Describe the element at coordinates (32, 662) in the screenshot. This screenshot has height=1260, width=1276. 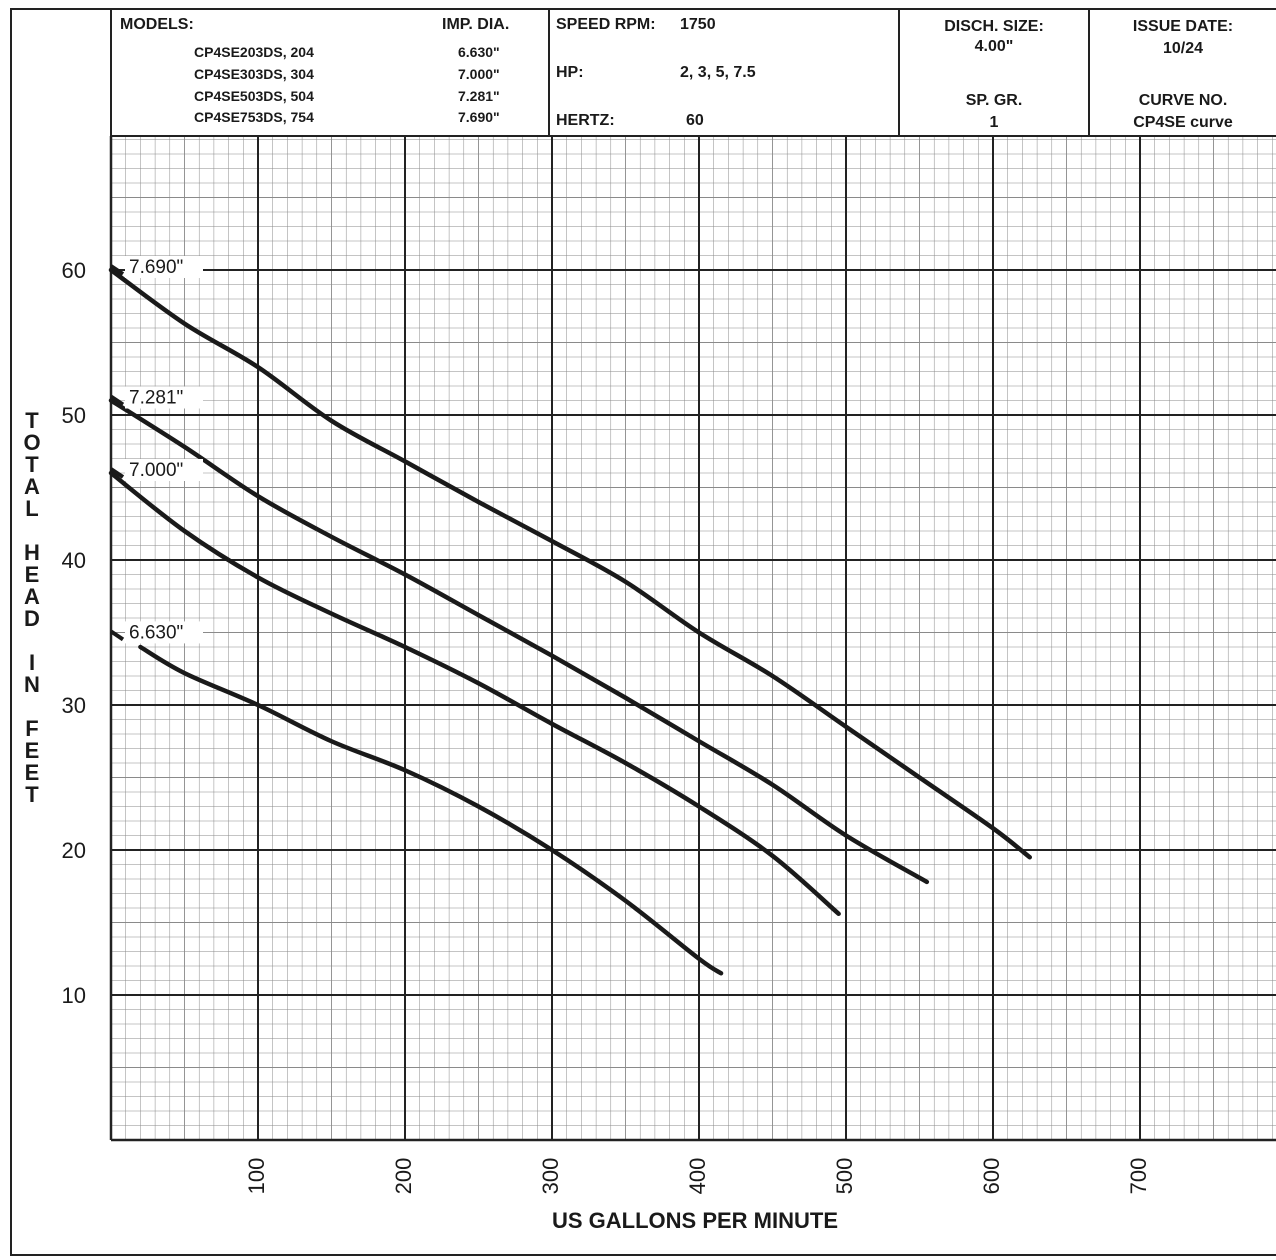
I see `y-axis-title-letter: I` at that location.